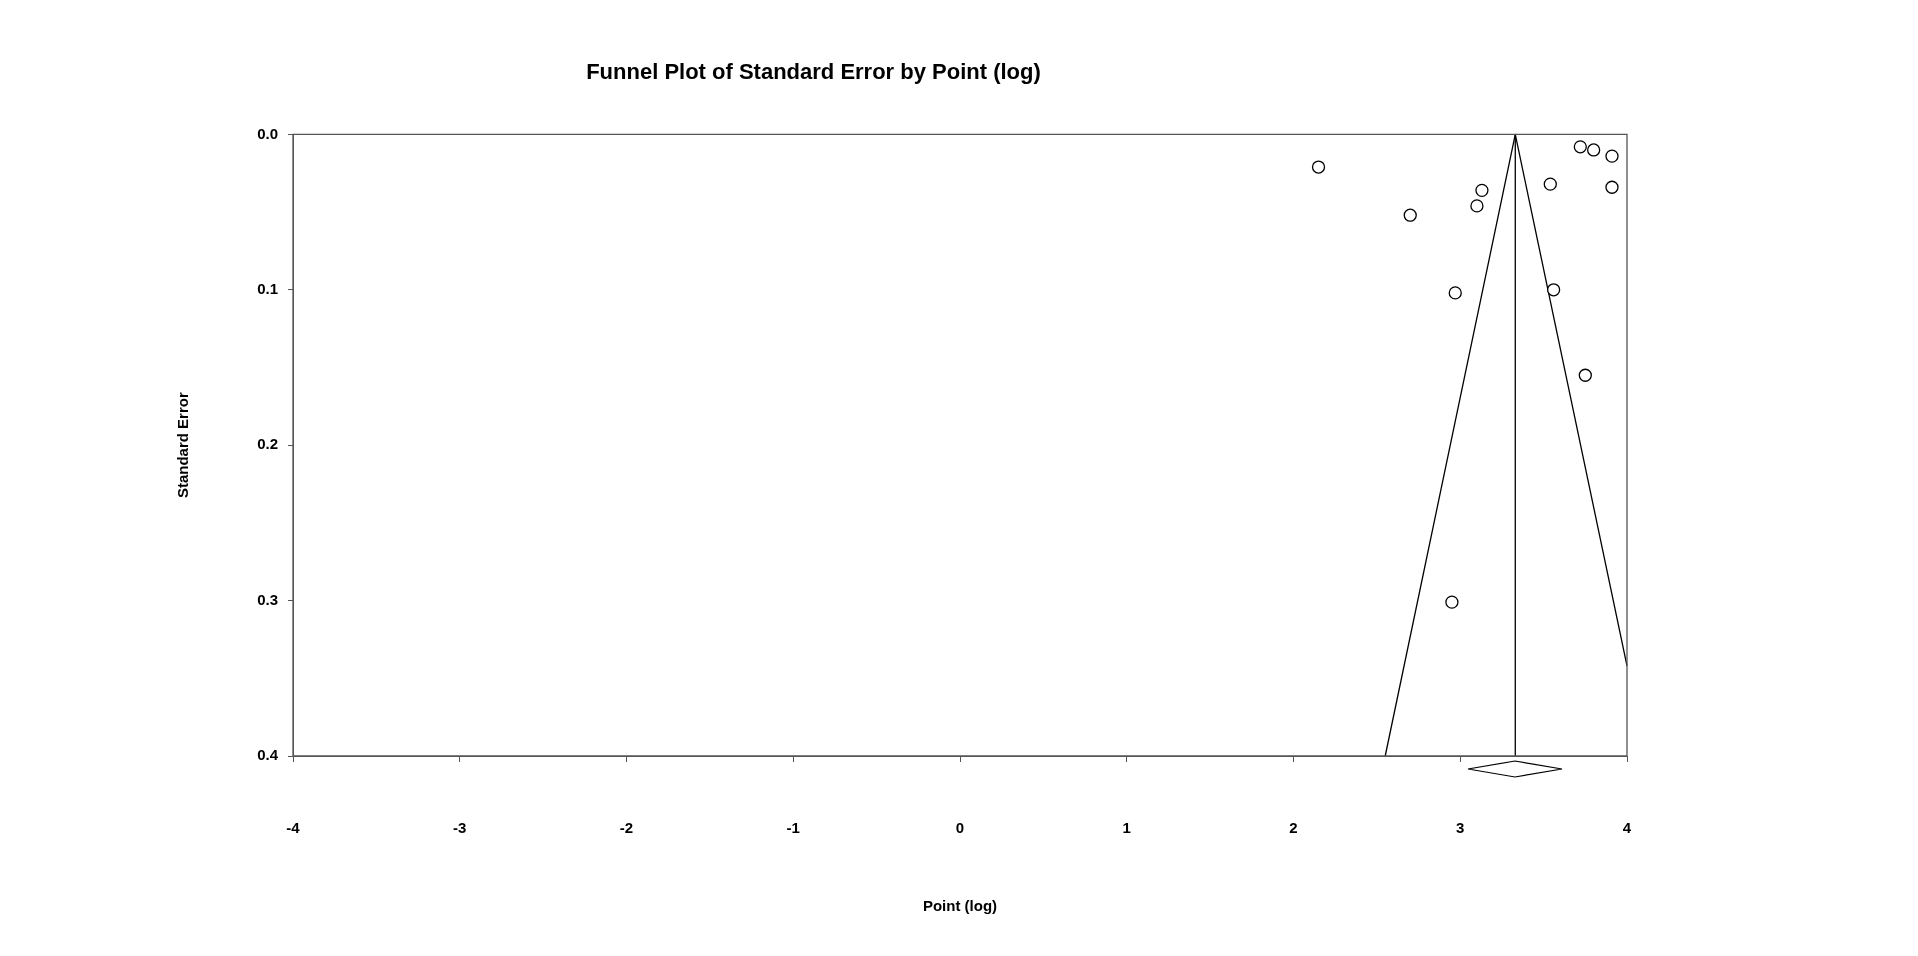 Image resolution: width=1918 pixels, height=956 pixels. What do you see at coordinates (460, 828) in the screenshot?
I see `x-tick-label: -3` at bounding box center [460, 828].